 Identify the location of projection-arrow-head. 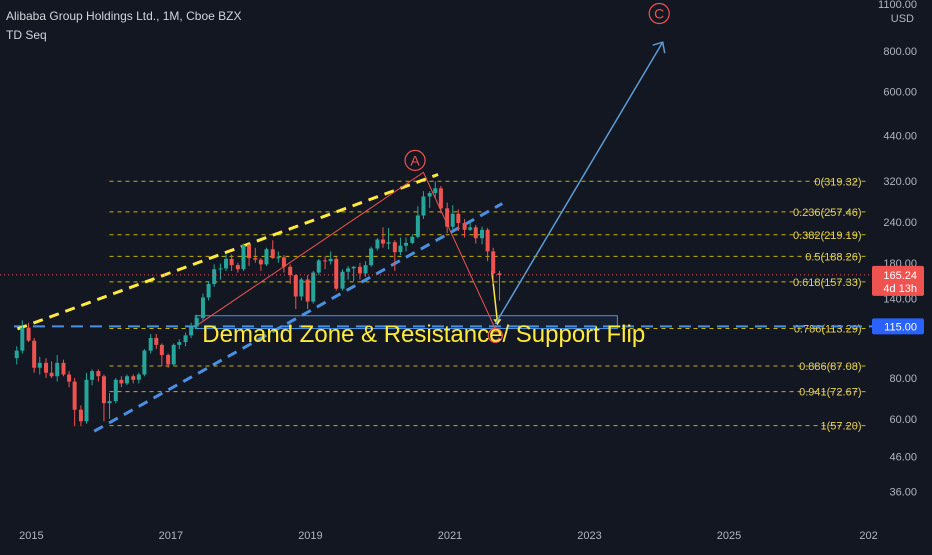
(659, 47).